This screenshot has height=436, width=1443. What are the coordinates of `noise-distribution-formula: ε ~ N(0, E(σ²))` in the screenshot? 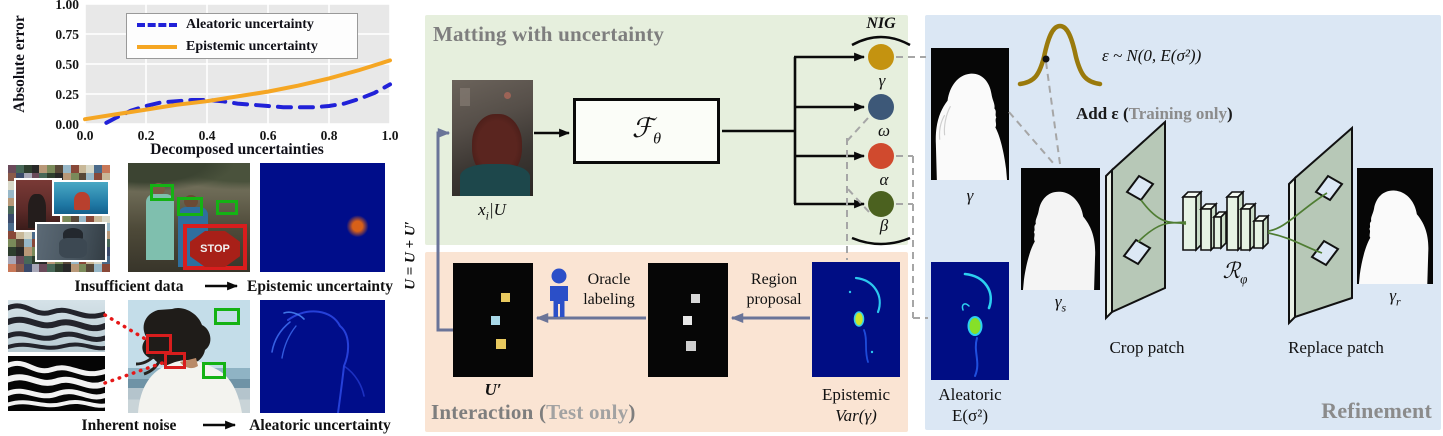 It's located at (1152, 55).